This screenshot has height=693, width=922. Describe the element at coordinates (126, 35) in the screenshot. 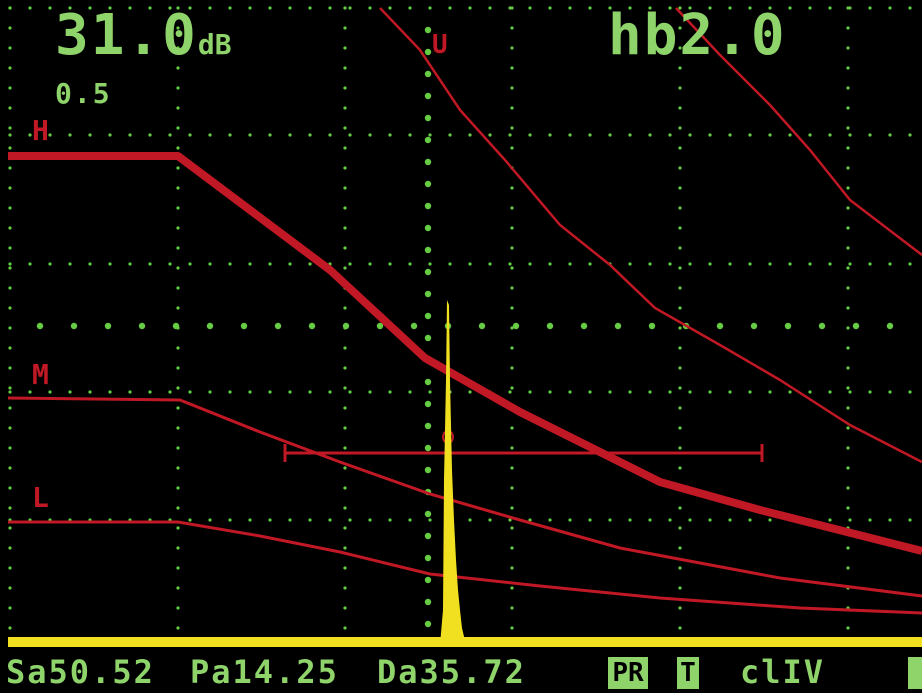

I see `gain-value: 31.0` at that location.